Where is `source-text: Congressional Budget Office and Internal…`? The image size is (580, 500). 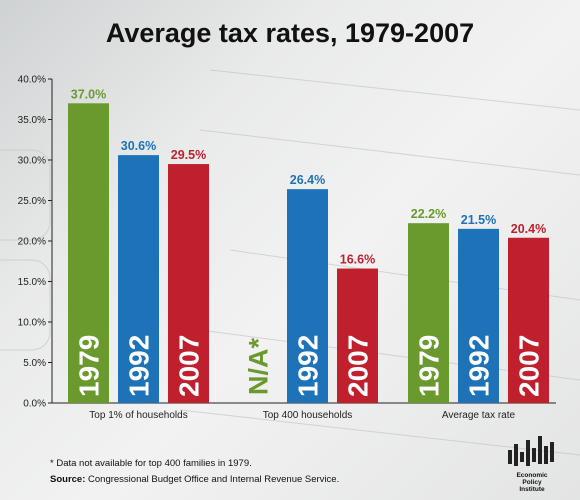 source-text: Congressional Budget Office and Internal… is located at coordinates (212, 479).